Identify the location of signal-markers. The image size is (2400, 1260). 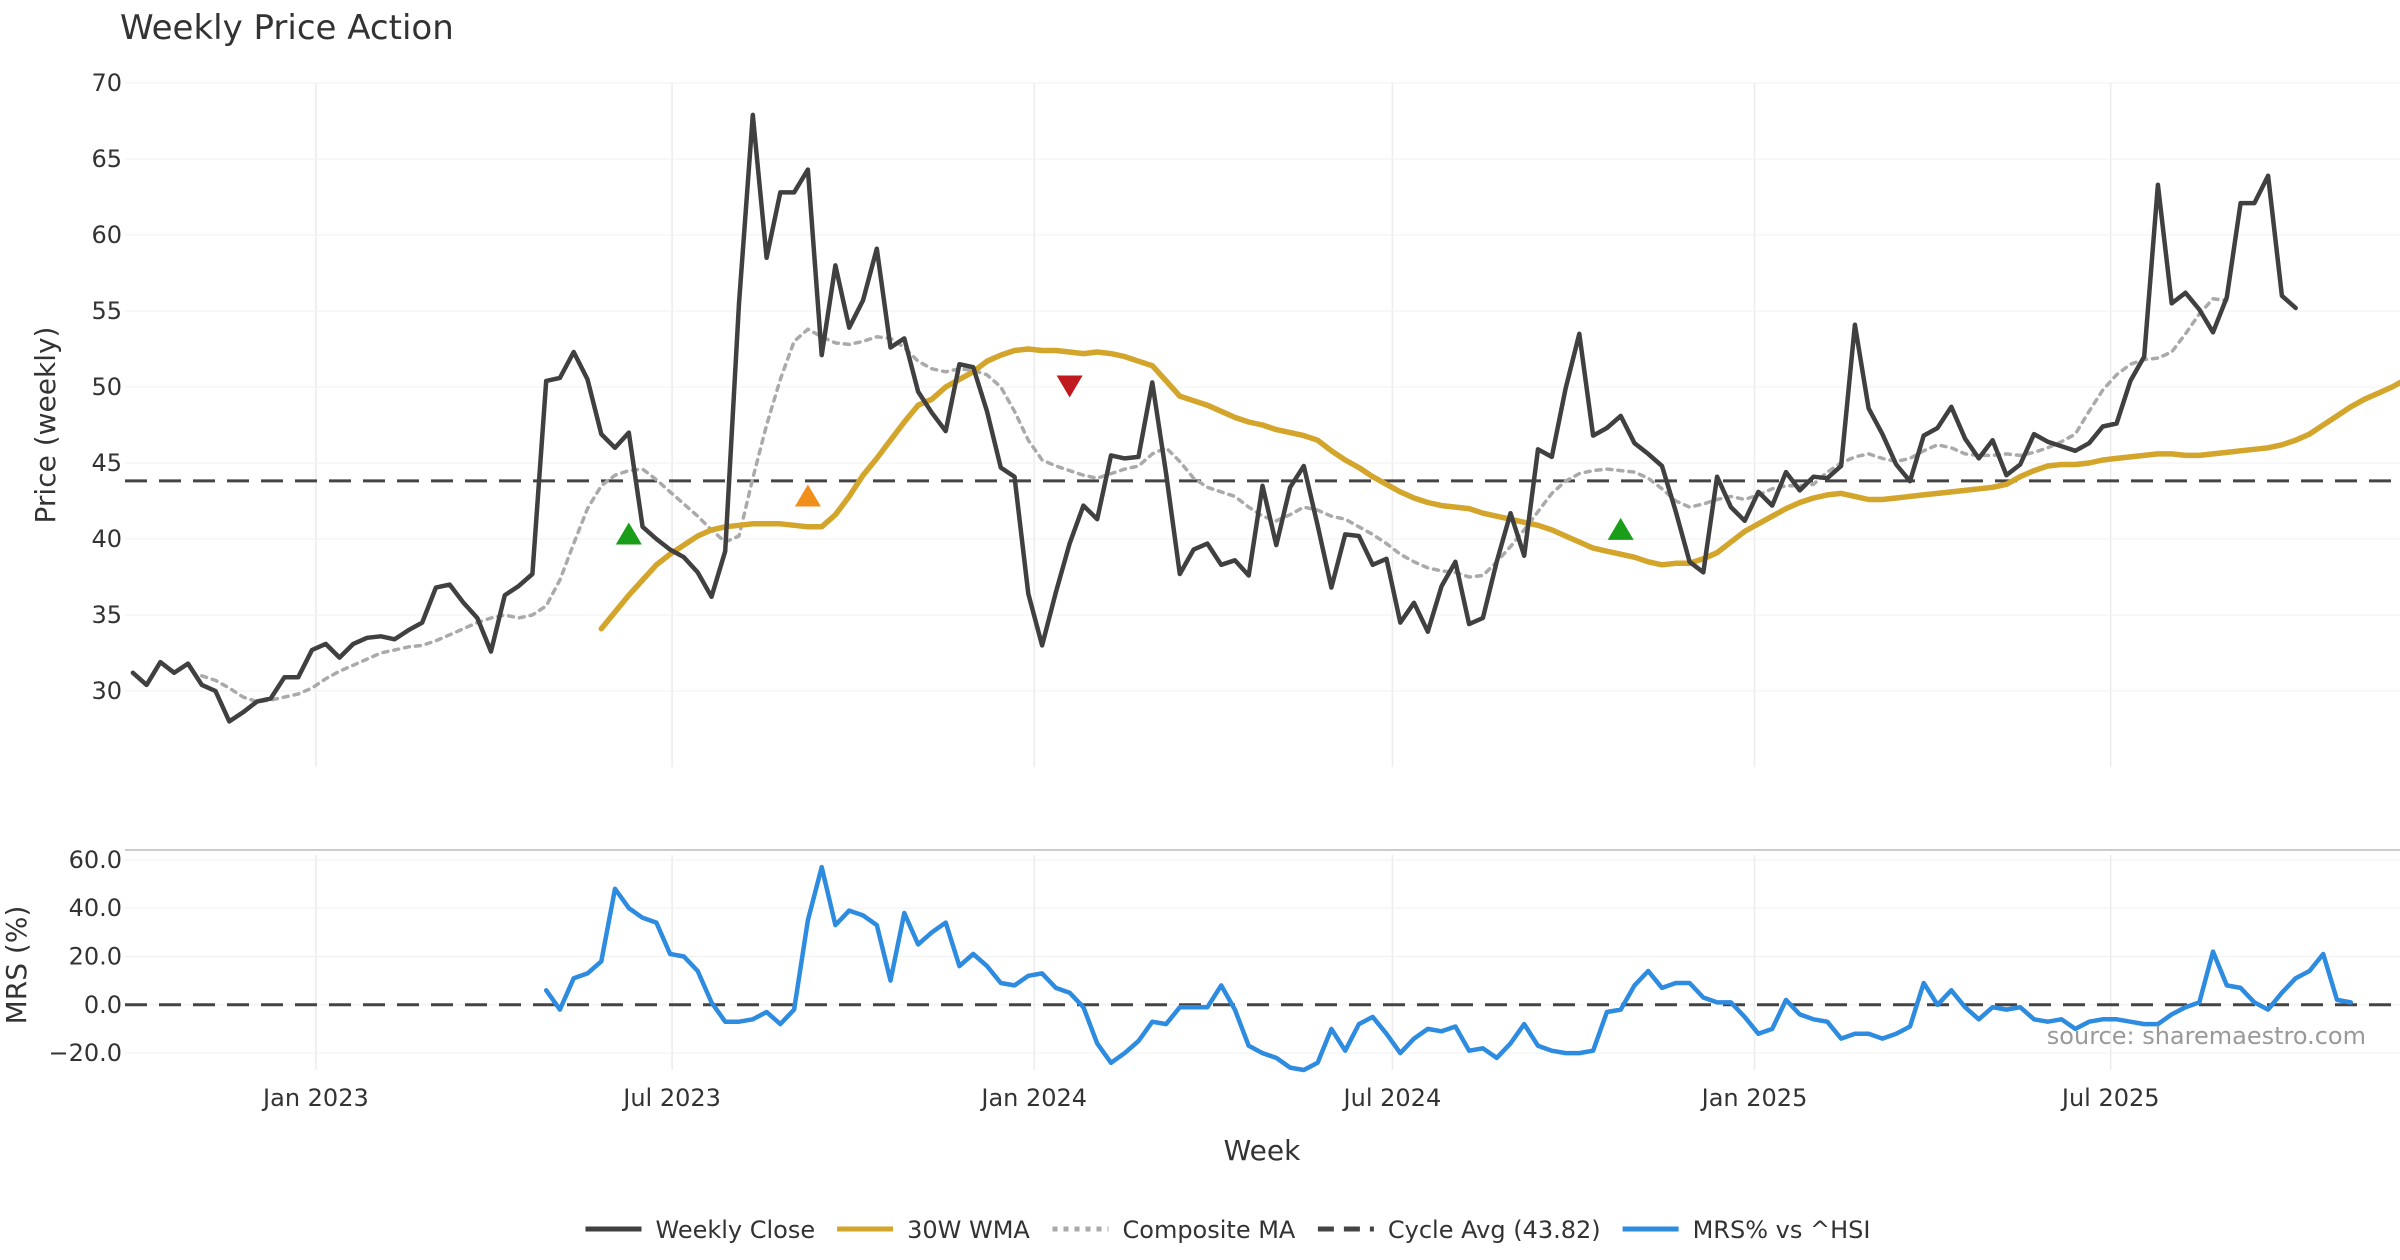
(1124, 460).